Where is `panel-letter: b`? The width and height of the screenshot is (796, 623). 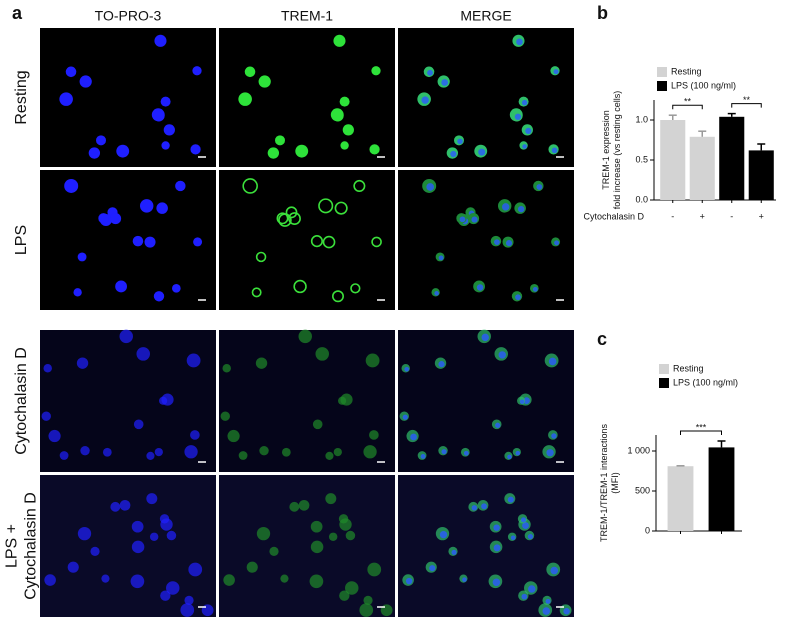 panel-letter: b is located at coordinates (602, 13).